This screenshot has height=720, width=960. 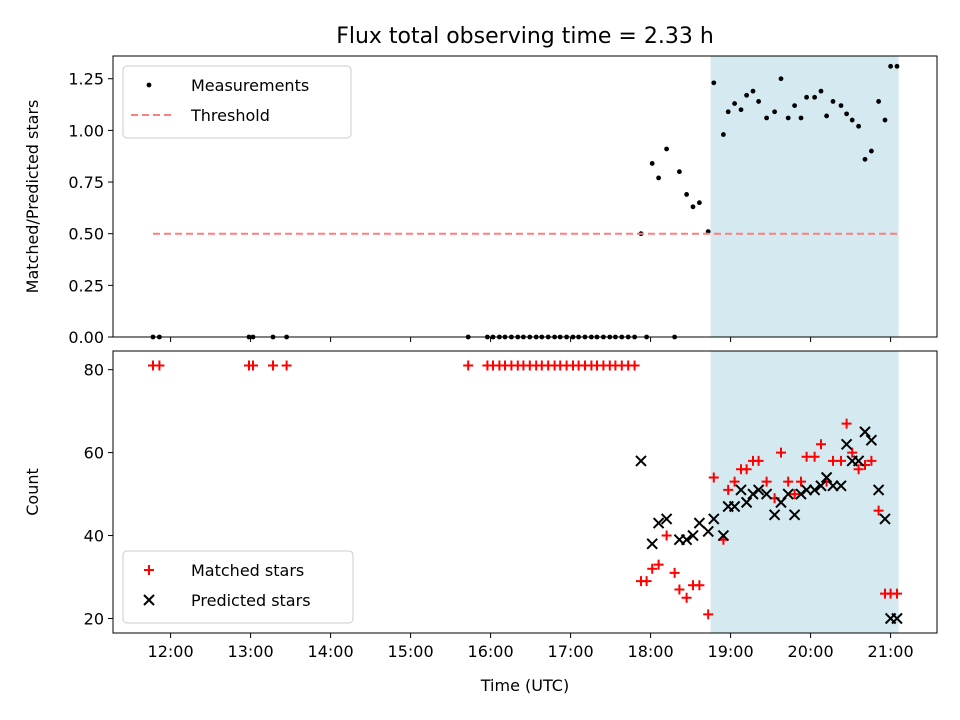 I want to click on x-tick-label: 20:00, so click(x=811, y=651).